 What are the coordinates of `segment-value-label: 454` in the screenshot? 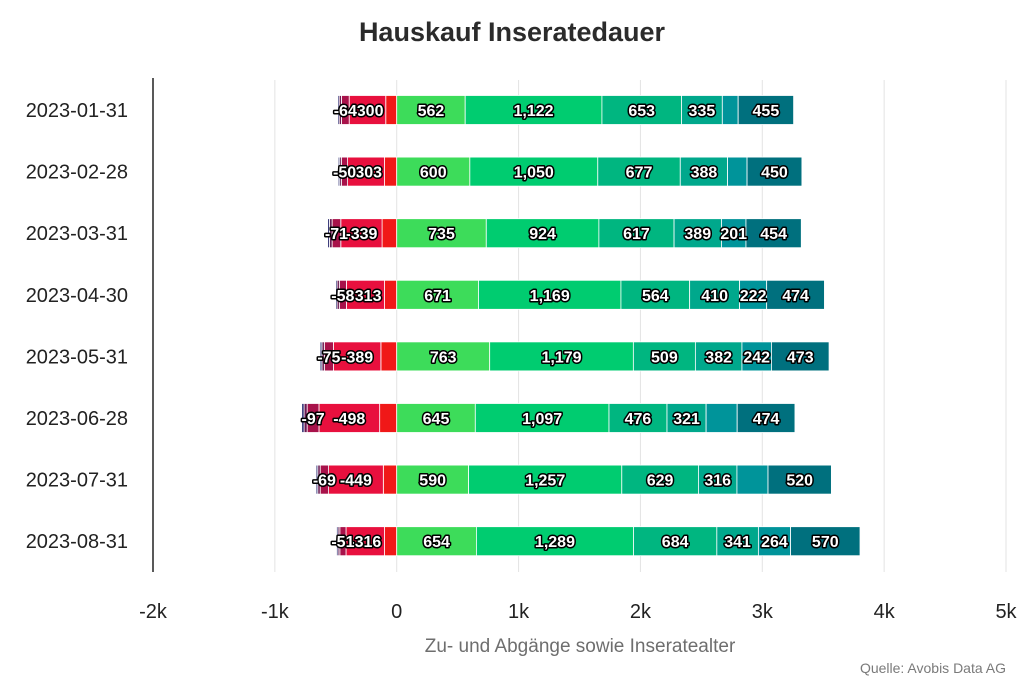 It's located at (773, 234).